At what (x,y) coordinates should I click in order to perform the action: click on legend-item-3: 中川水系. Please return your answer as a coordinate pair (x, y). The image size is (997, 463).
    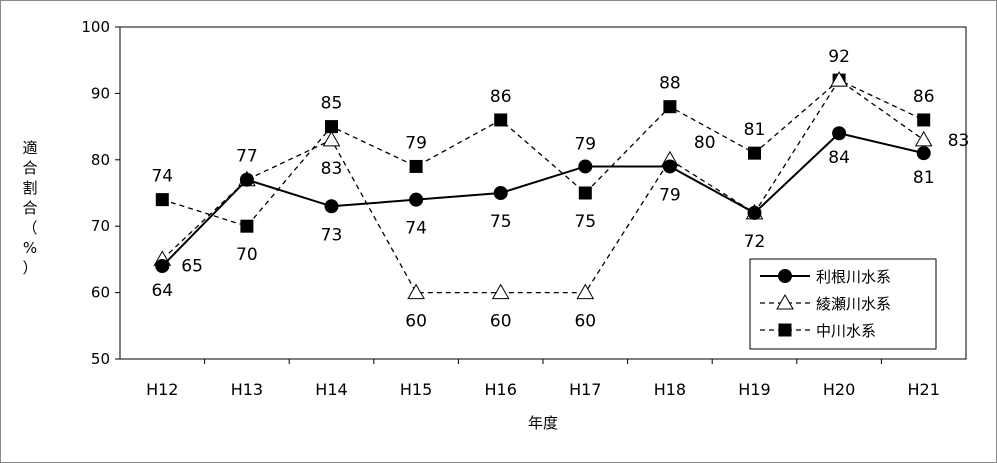
    Looking at the image, I should click on (818, 331).